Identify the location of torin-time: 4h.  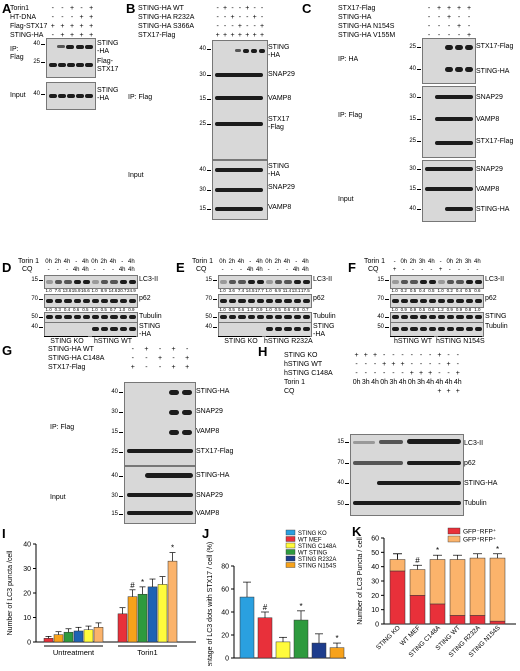
(241, 262).